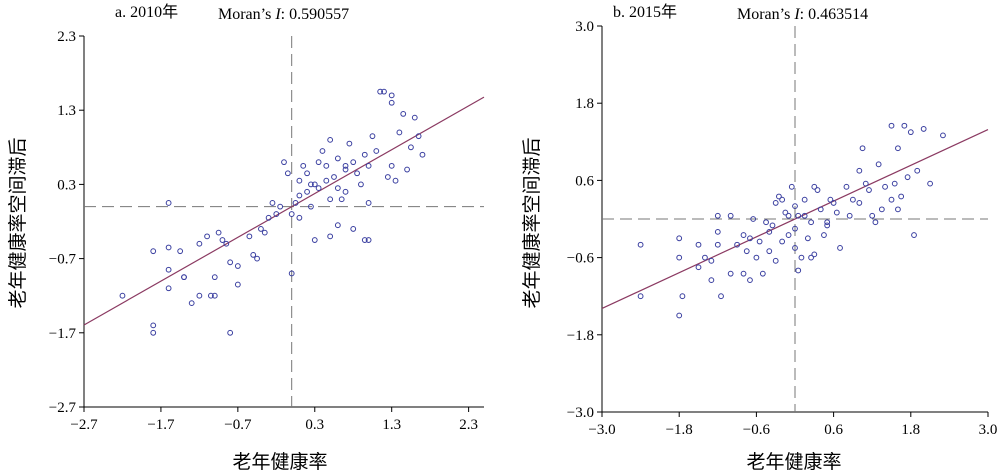 This screenshot has width=1000, height=475. What do you see at coordinates (468, 425) in the screenshot?
I see `panel-a-x-tick-label: 2.3` at bounding box center [468, 425].